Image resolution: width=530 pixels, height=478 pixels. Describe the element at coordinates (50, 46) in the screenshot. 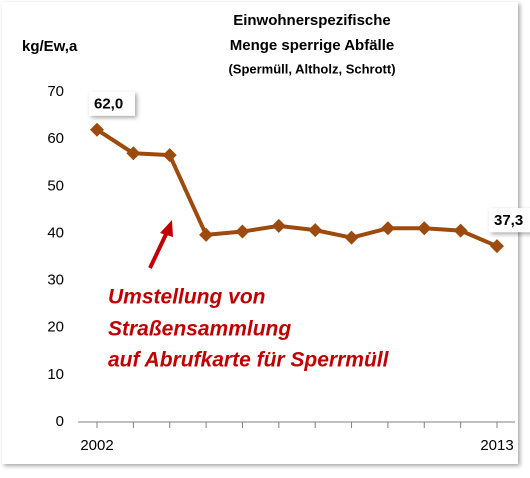

I see `y-axis-label: kg/Ew,a` at that location.